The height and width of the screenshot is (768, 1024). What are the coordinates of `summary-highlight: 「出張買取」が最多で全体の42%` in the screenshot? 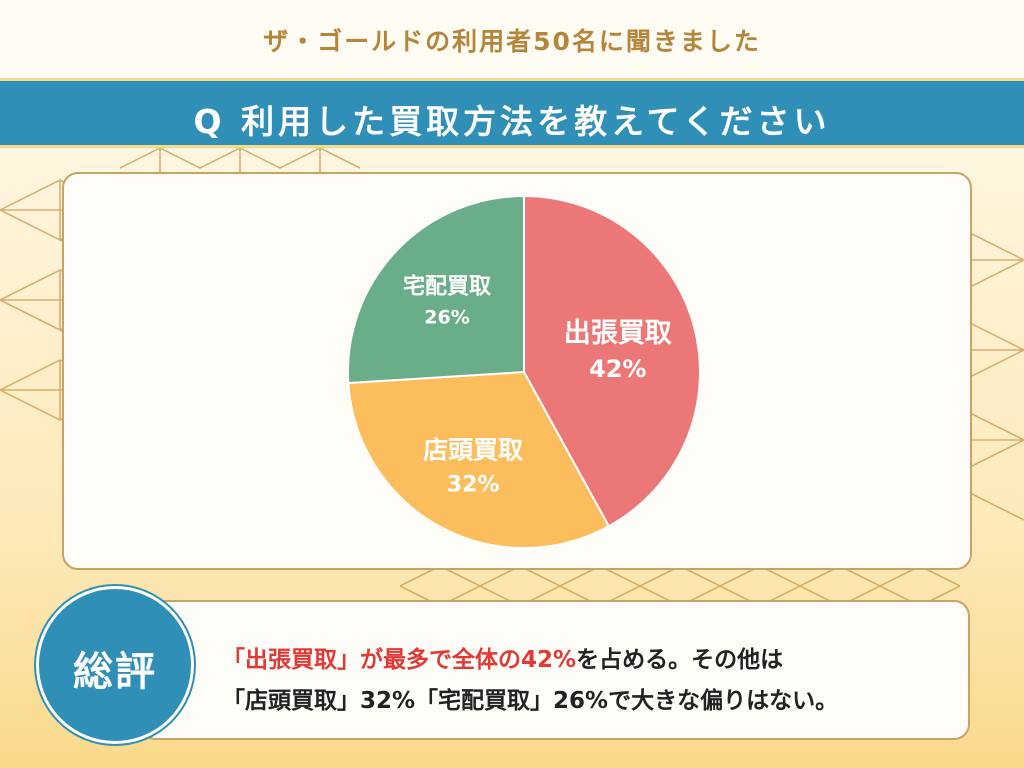 It's located at (399, 660).